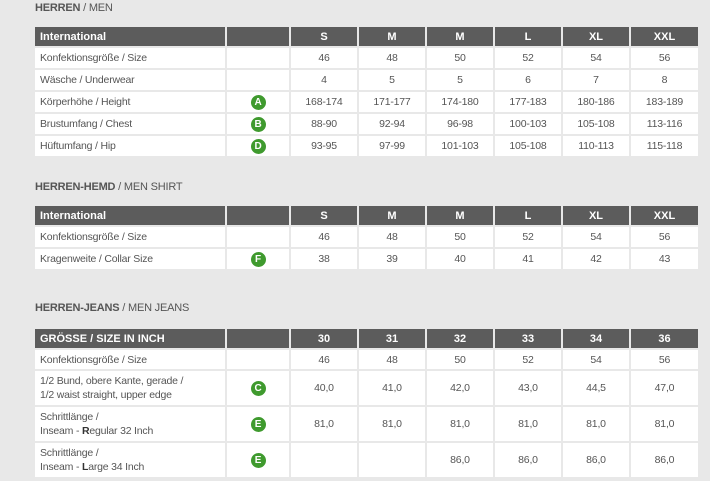  I want to click on badge-cell: C, so click(258, 388).